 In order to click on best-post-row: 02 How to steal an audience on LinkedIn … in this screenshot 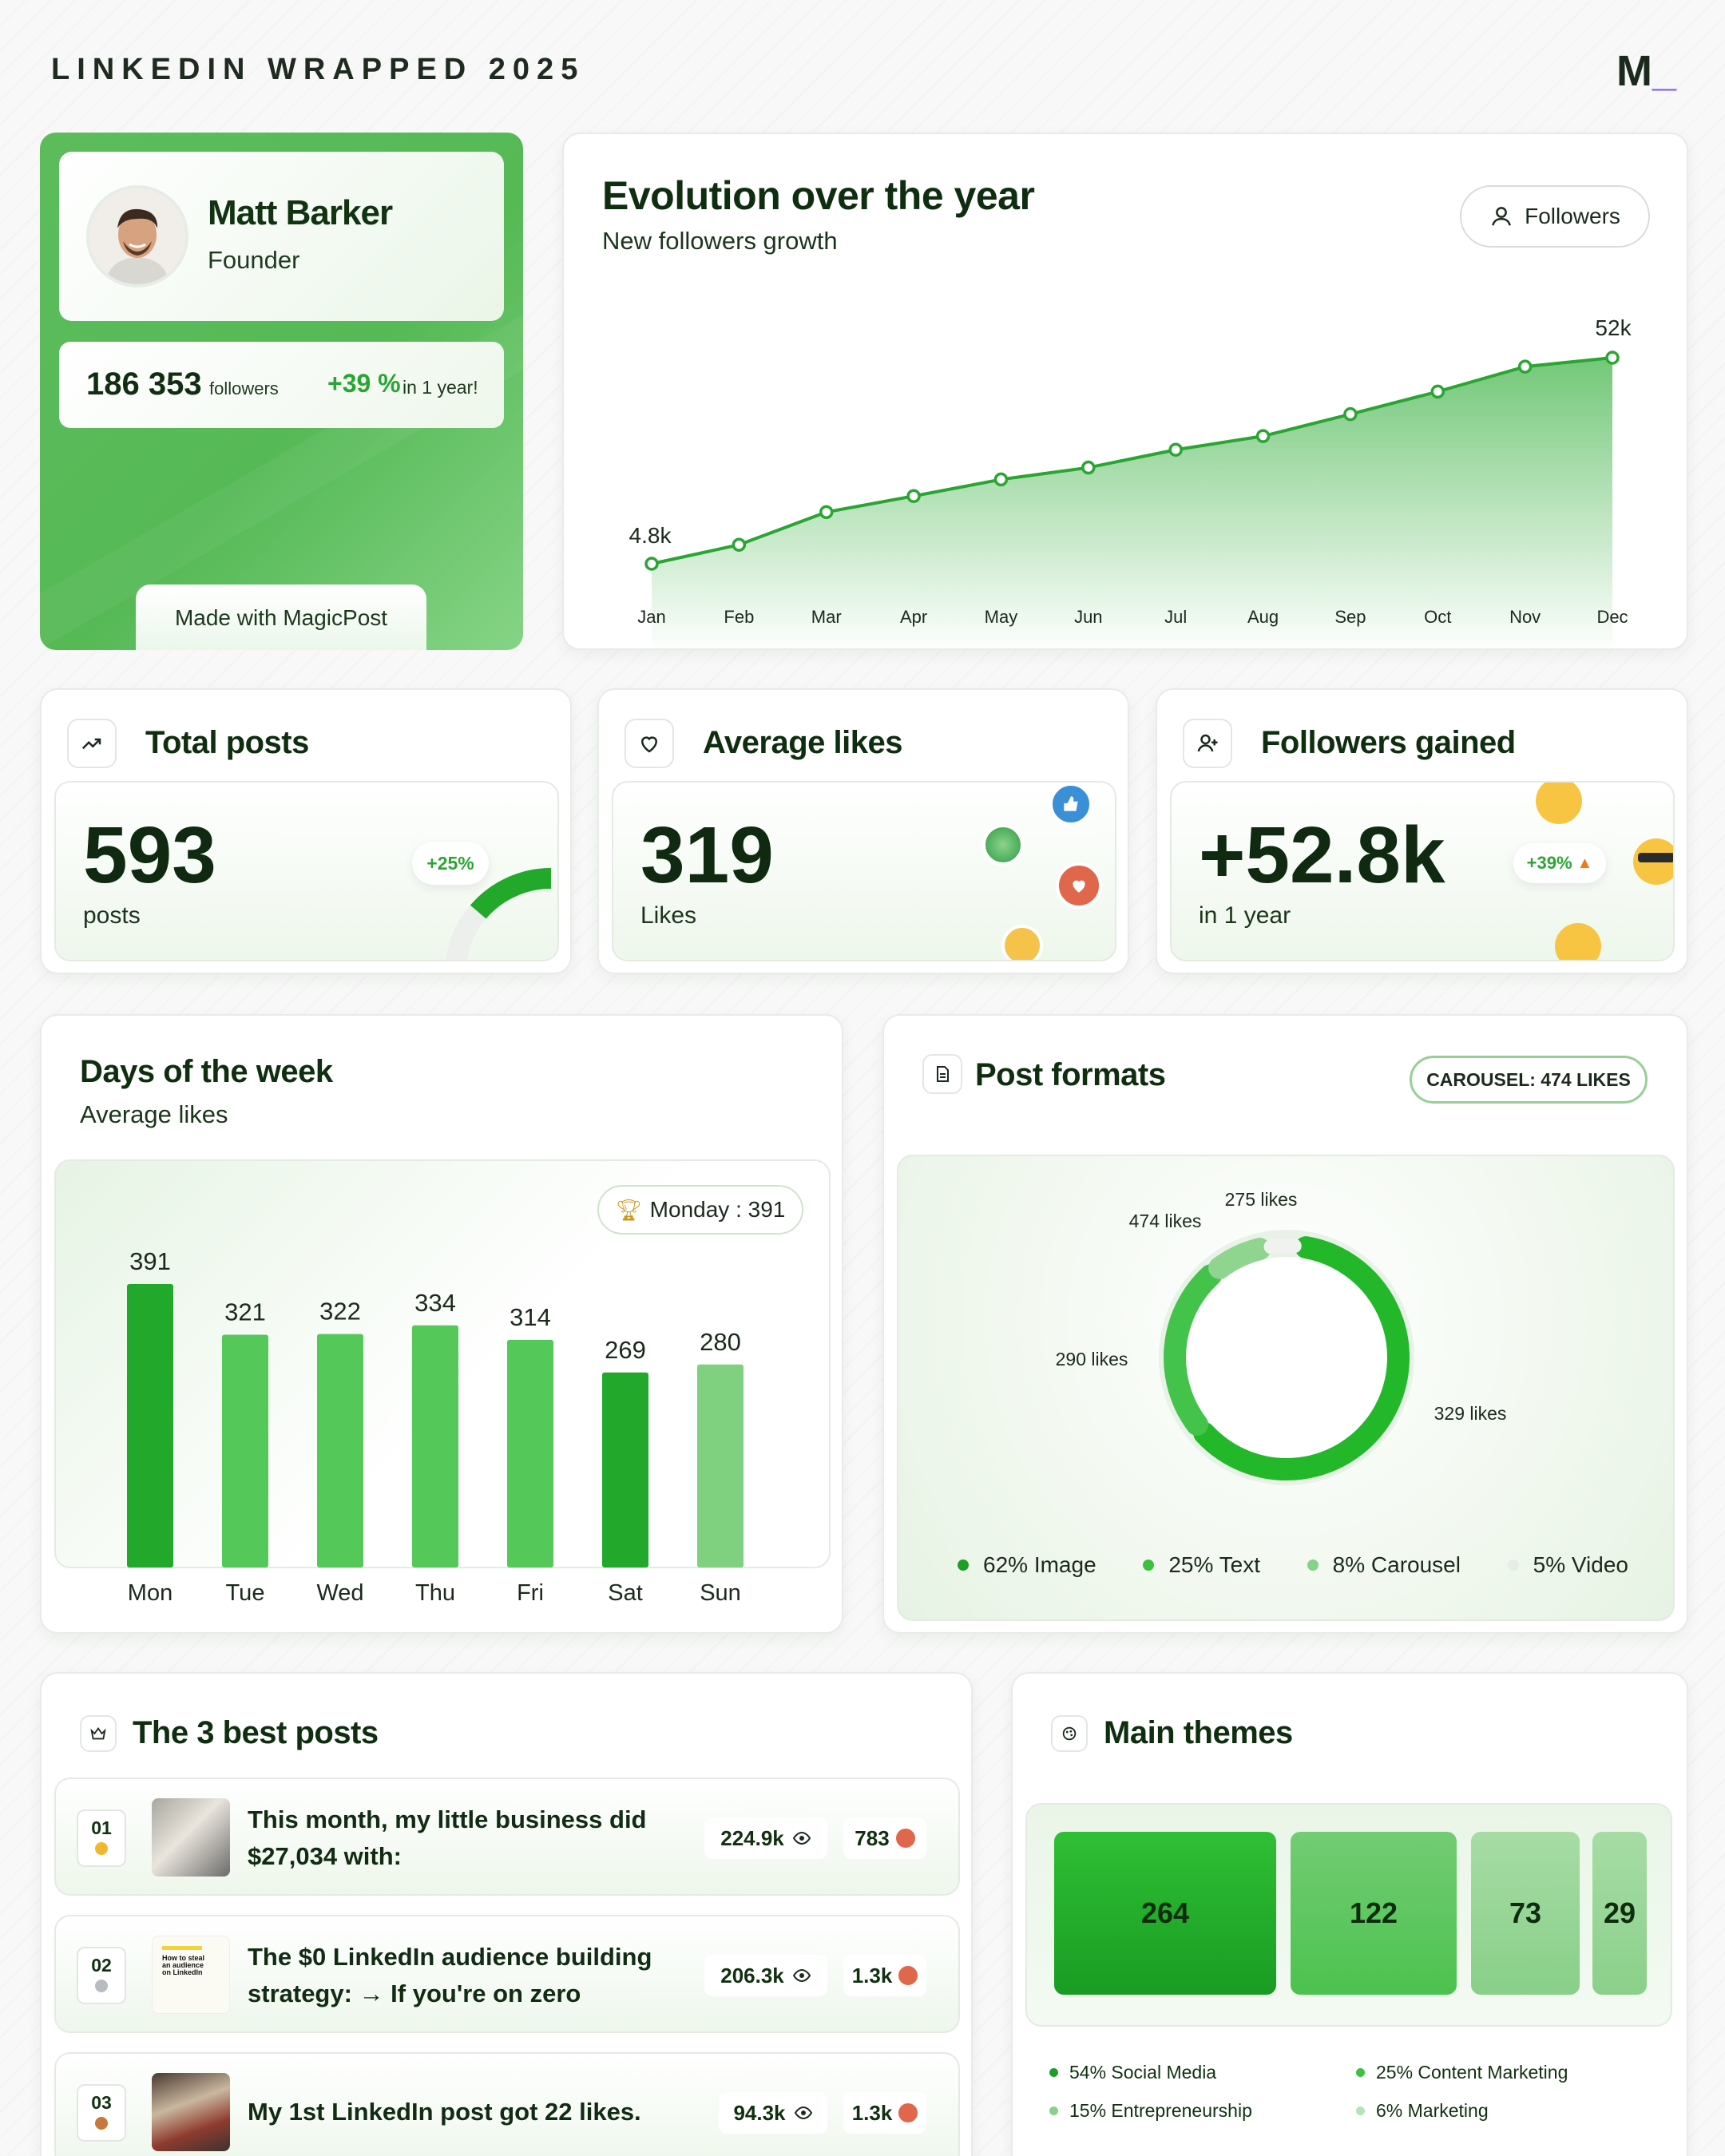, I will do `click(507, 1974)`.